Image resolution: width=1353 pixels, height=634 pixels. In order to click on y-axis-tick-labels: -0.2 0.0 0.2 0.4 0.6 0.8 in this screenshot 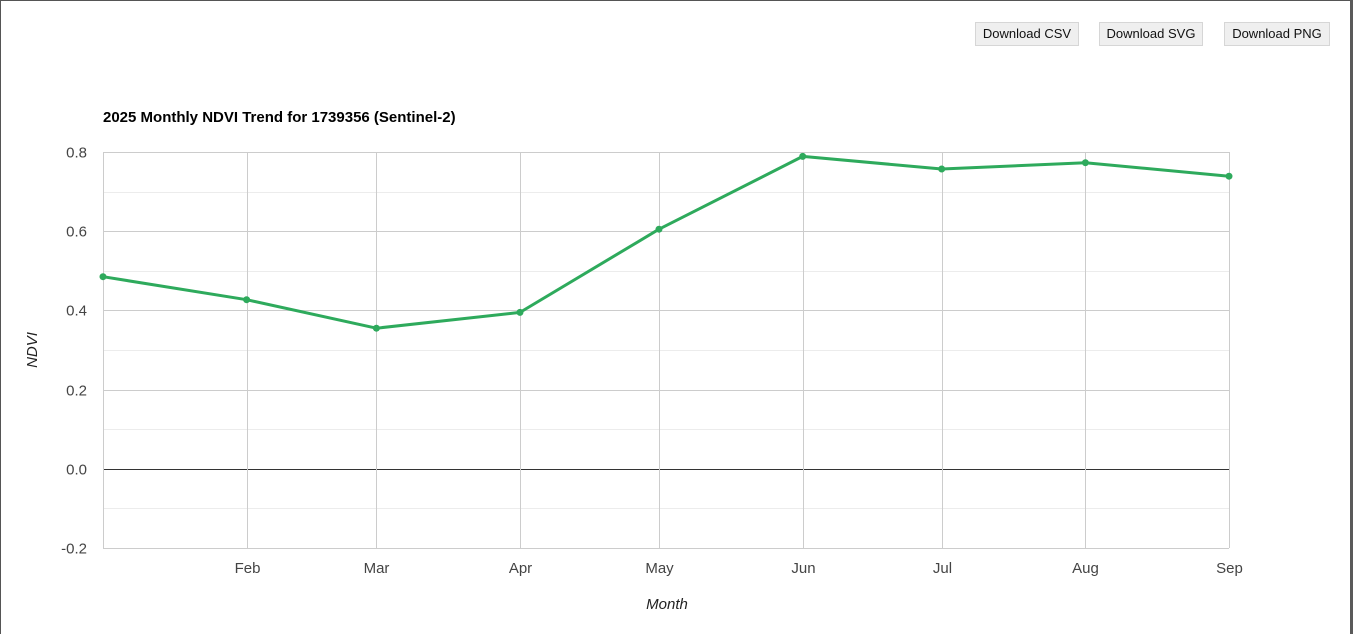, I will do `click(74, 351)`.